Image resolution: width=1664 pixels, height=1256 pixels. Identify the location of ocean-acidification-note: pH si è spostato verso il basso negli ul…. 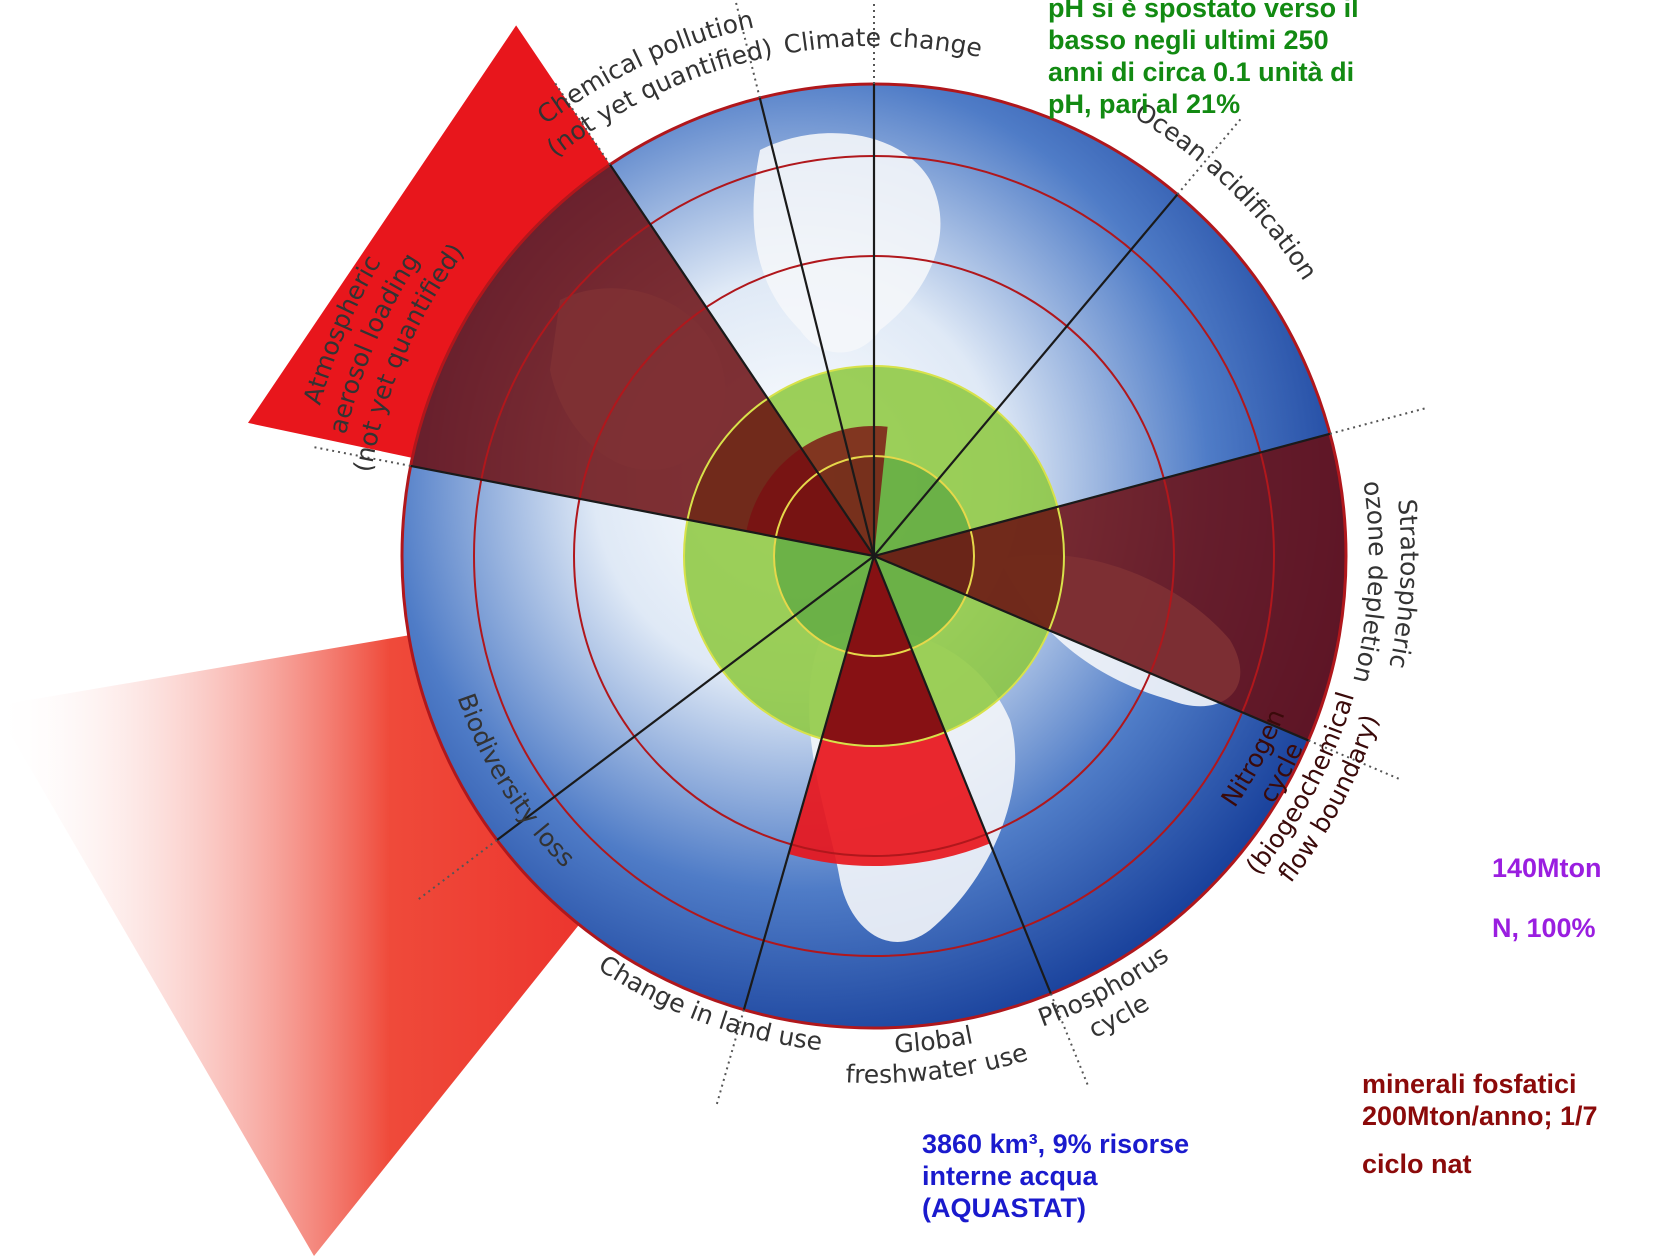
(1203, 60).